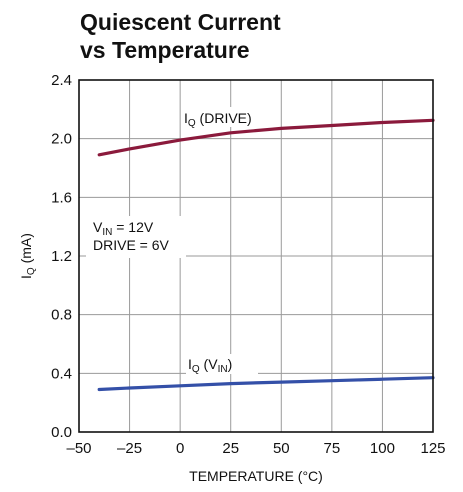 The image size is (463, 492). What do you see at coordinates (61, 373) in the screenshot?
I see `y-tick-label: 0.4` at bounding box center [61, 373].